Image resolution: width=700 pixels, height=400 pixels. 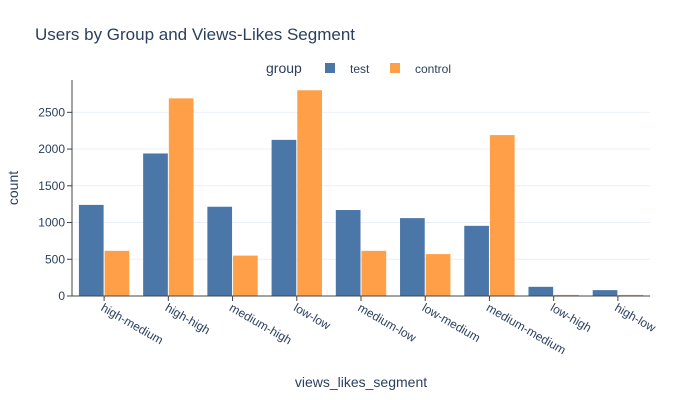 I want to click on x-tick-label: low-medium, so click(x=451, y=322).